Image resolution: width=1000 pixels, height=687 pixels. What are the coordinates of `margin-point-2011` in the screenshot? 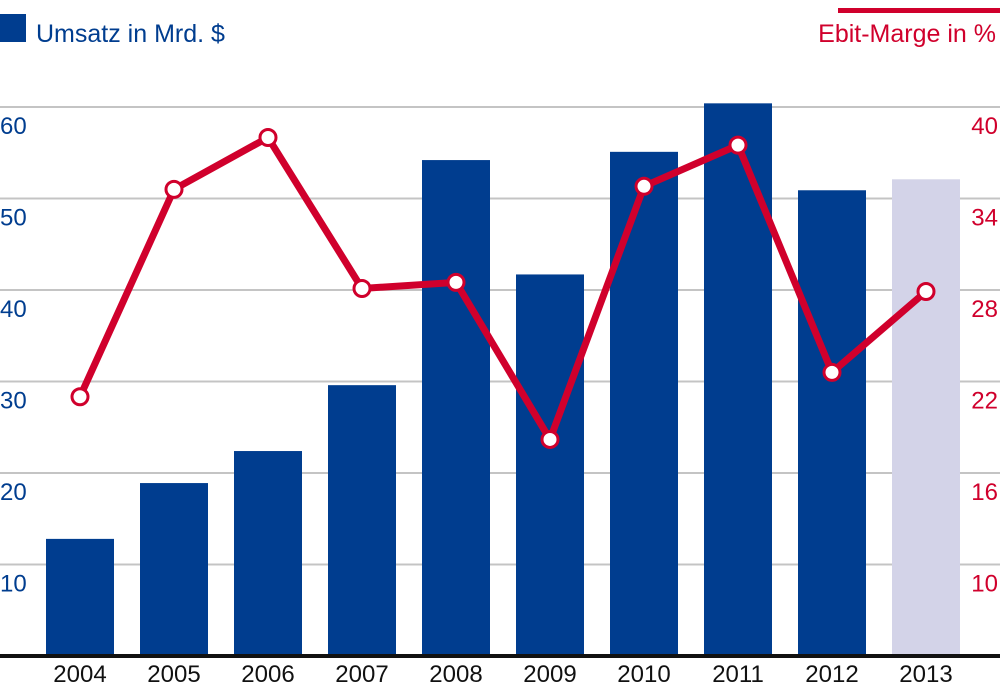 It's located at (738, 145).